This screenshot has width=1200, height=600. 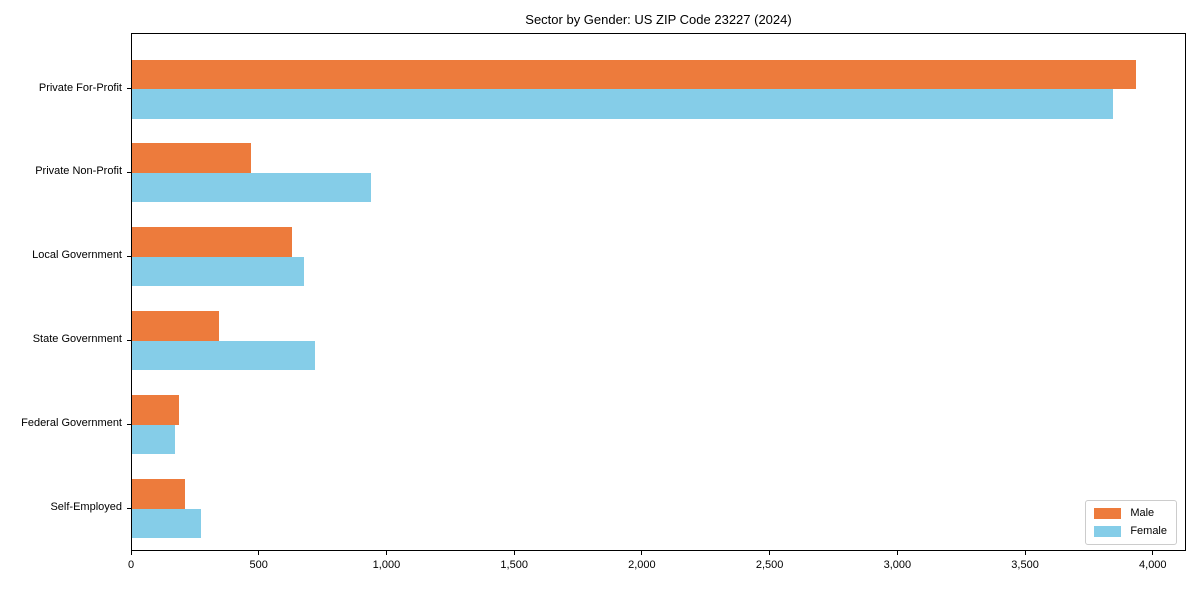 I want to click on bar-male-state-government, so click(x=176, y=326).